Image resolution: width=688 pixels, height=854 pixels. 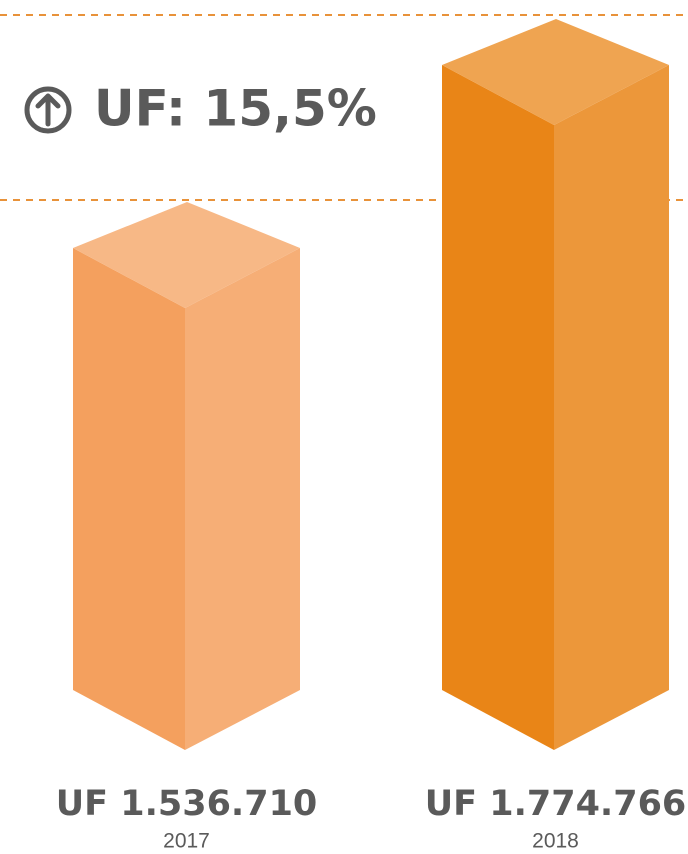 What do you see at coordinates (186, 841) in the screenshot?
I see `x-tick-label: 2017` at bounding box center [186, 841].